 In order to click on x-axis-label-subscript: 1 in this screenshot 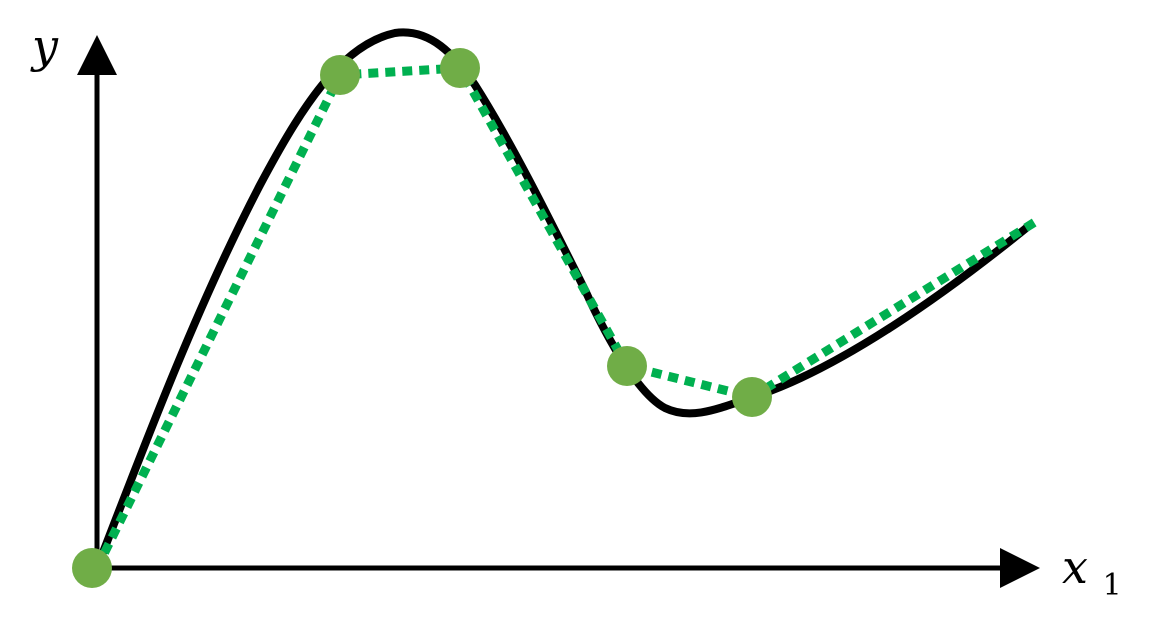, I will do `click(1112, 585)`.